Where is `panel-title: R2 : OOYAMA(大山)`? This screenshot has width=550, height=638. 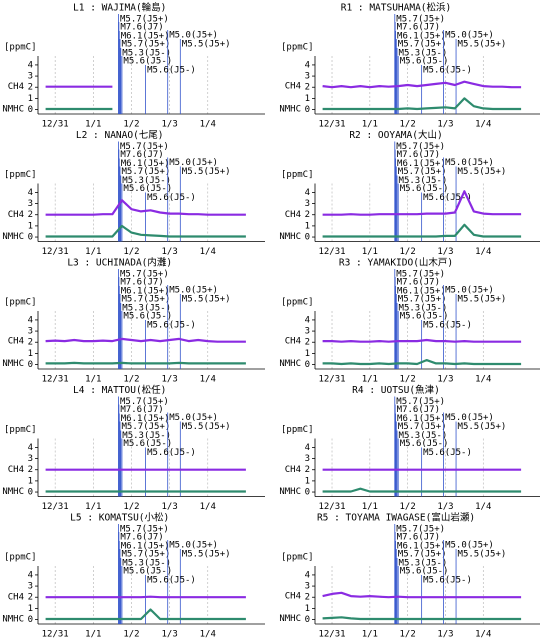 panel-title: R2 : OOYAMA(大山) is located at coordinates (395, 135).